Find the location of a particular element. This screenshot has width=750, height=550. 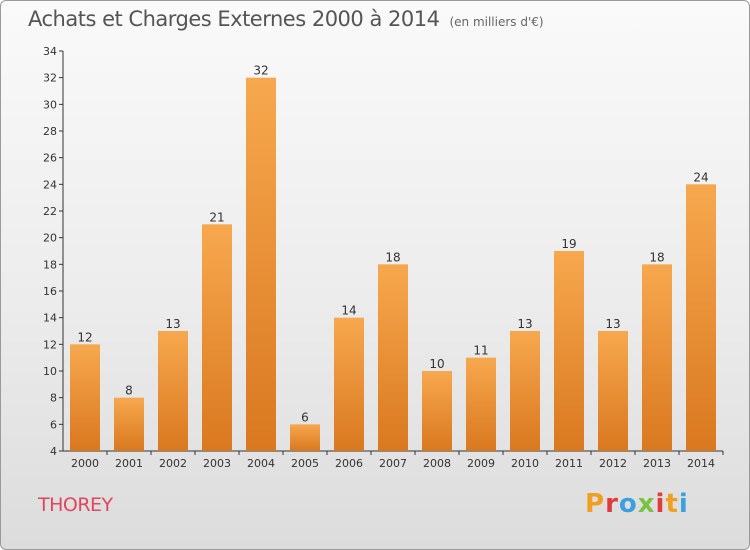

logo-letter: t is located at coordinates (672, 504).